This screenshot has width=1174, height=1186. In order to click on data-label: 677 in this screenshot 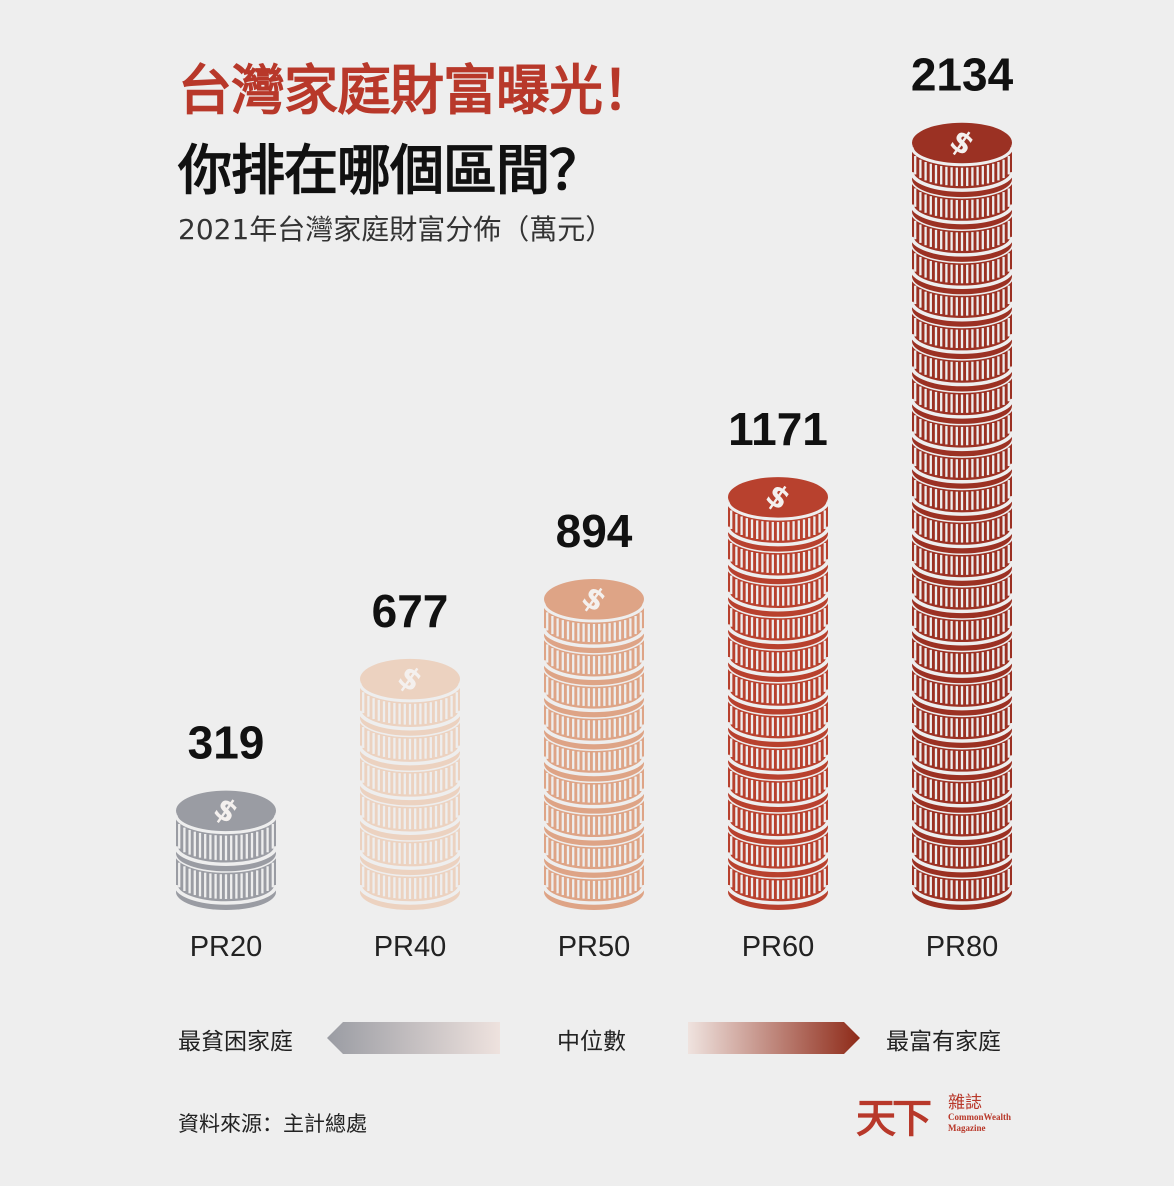, I will do `click(410, 611)`.